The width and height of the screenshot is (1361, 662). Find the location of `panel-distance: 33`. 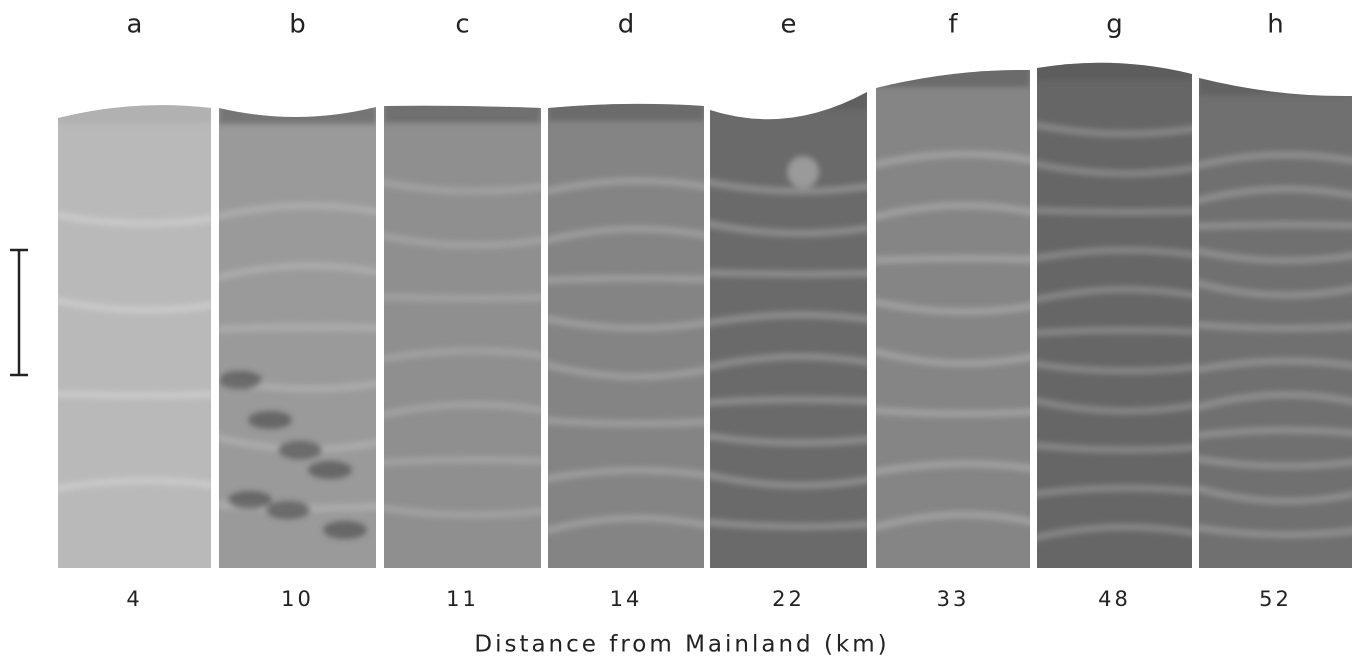

panel-distance: 33 is located at coordinates (953, 599).